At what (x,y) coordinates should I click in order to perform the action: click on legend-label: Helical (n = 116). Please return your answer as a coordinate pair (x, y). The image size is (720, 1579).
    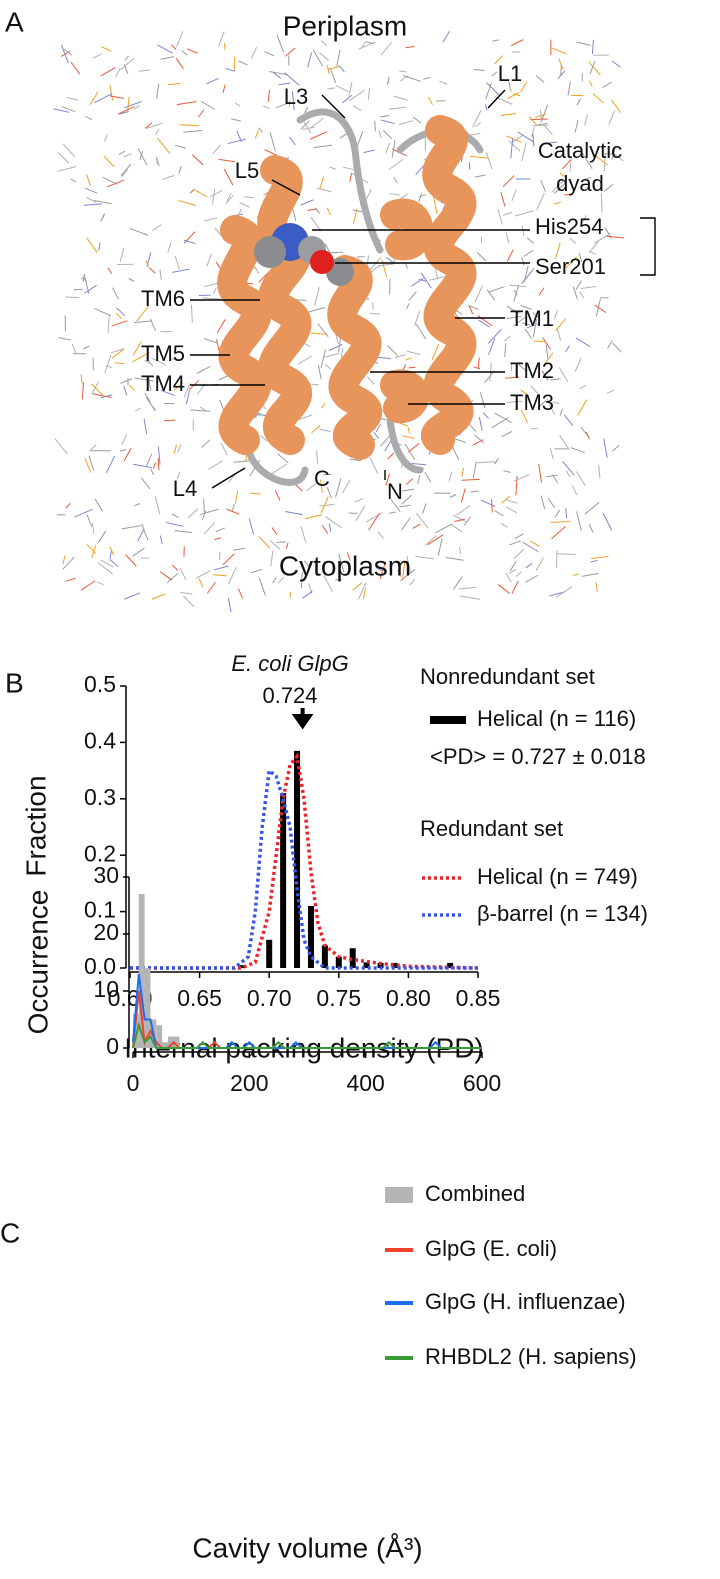
    Looking at the image, I should click on (556, 718).